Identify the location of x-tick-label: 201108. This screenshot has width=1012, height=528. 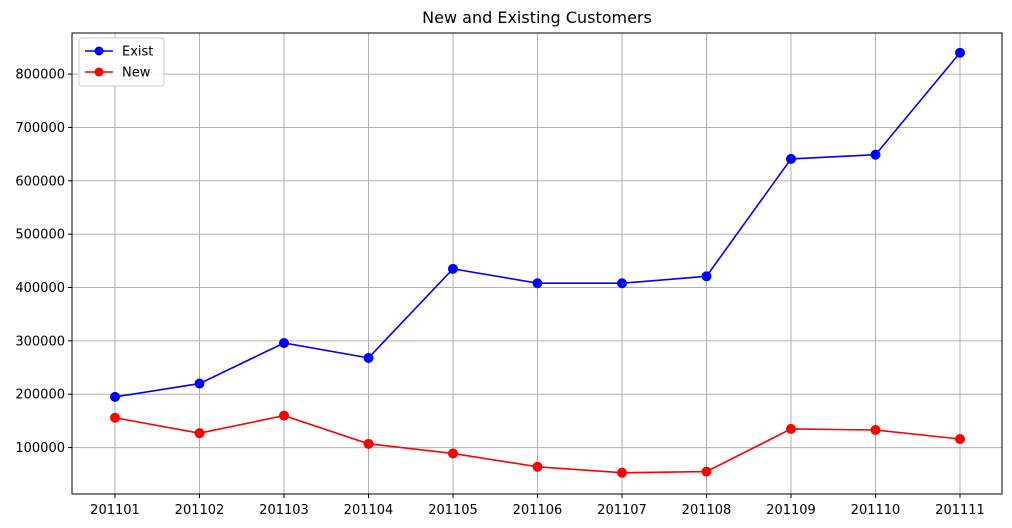
(707, 510).